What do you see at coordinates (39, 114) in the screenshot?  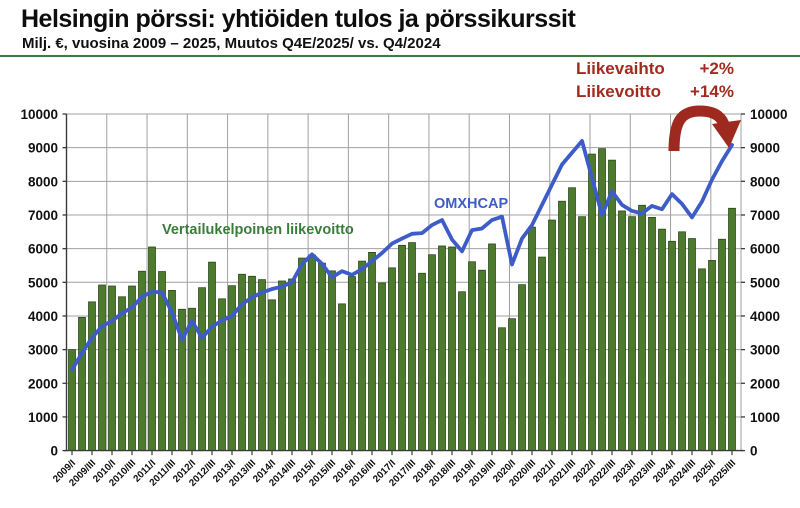 I see `y-axis-label-left: 10000` at bounding box center [39, 114].